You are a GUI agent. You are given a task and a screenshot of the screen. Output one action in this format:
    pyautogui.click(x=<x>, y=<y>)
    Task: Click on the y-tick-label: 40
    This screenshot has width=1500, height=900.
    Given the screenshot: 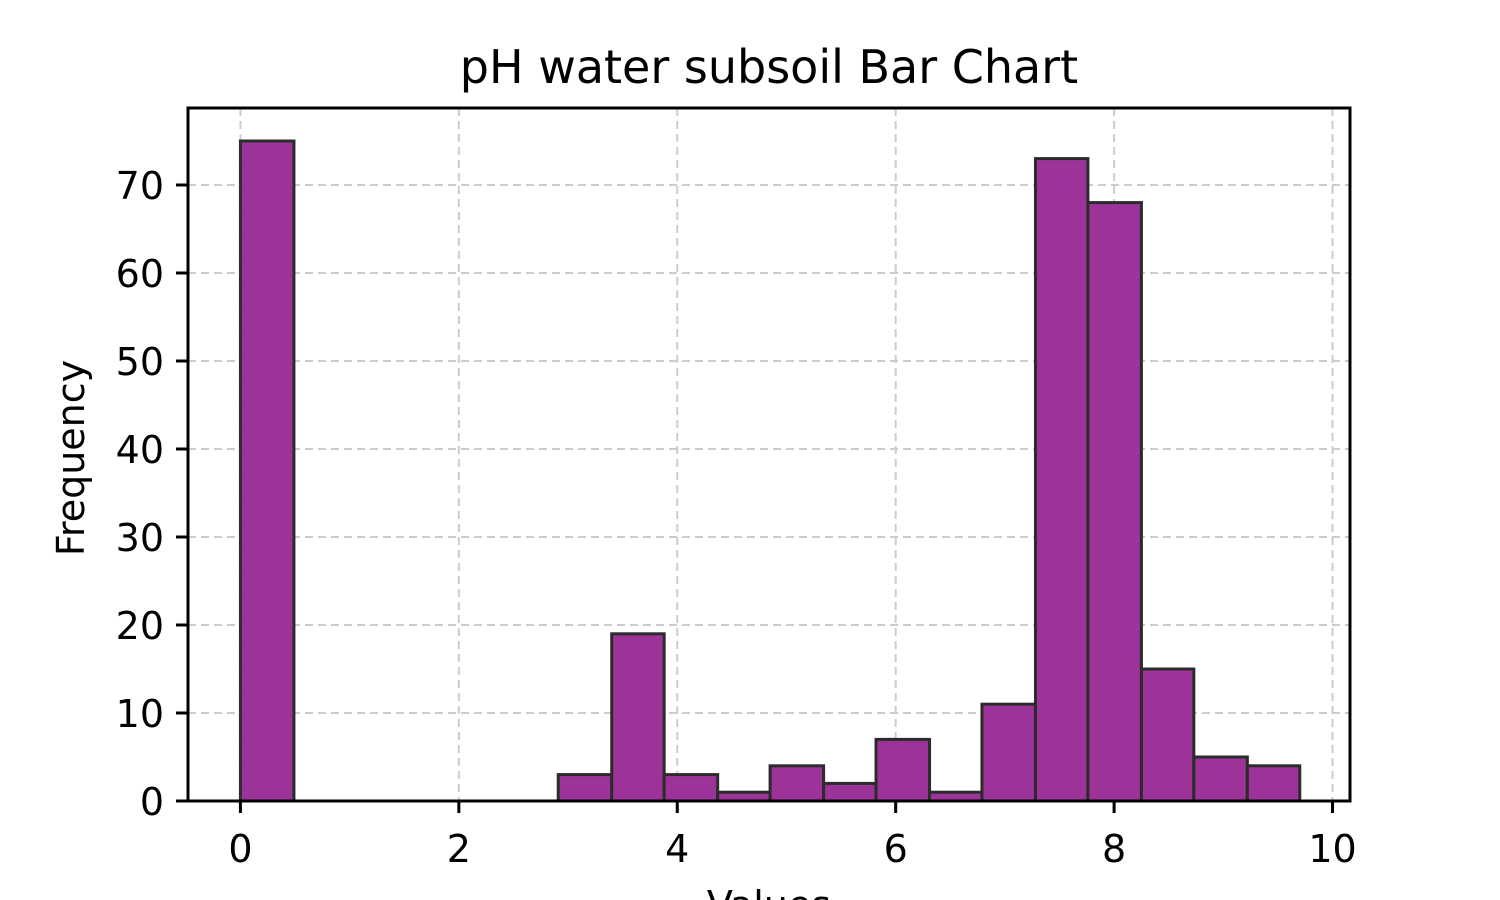 What is the action you would take?
    pyautogui.click(x=140, y=450)
    